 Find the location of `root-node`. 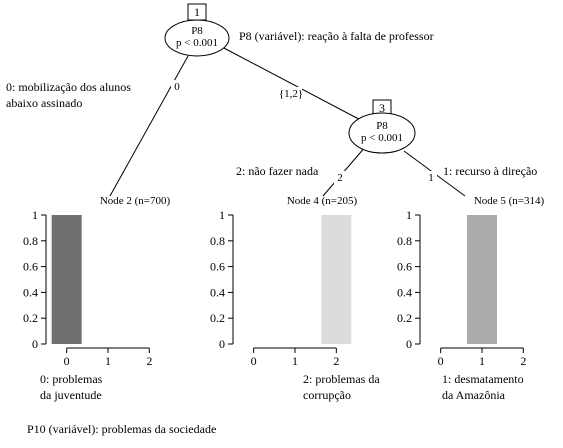

root-node is located at coordinates (197, 38).